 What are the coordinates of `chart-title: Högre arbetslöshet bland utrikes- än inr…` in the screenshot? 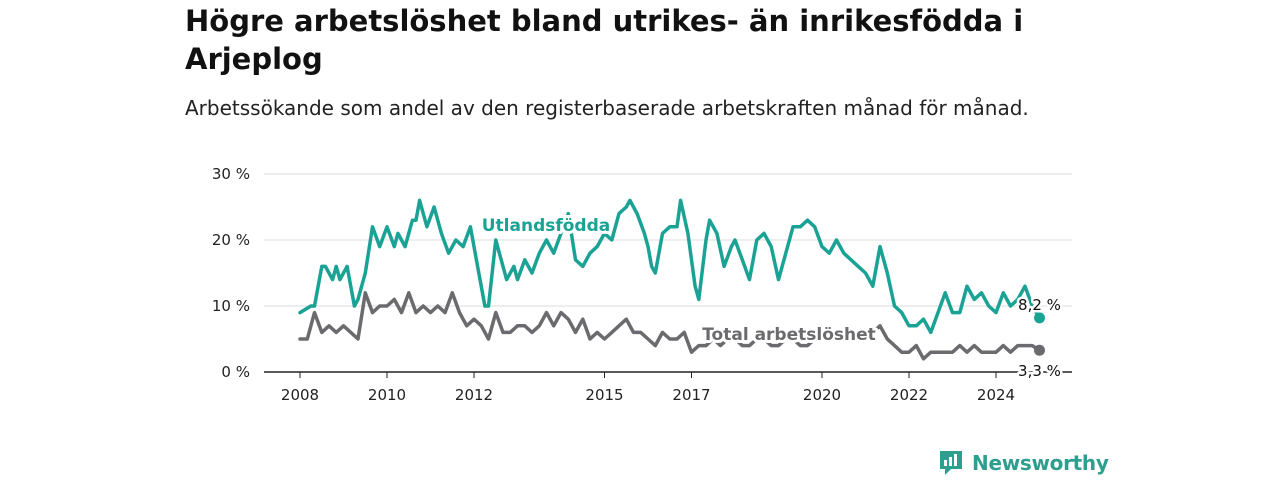 It's located at (604, 40).